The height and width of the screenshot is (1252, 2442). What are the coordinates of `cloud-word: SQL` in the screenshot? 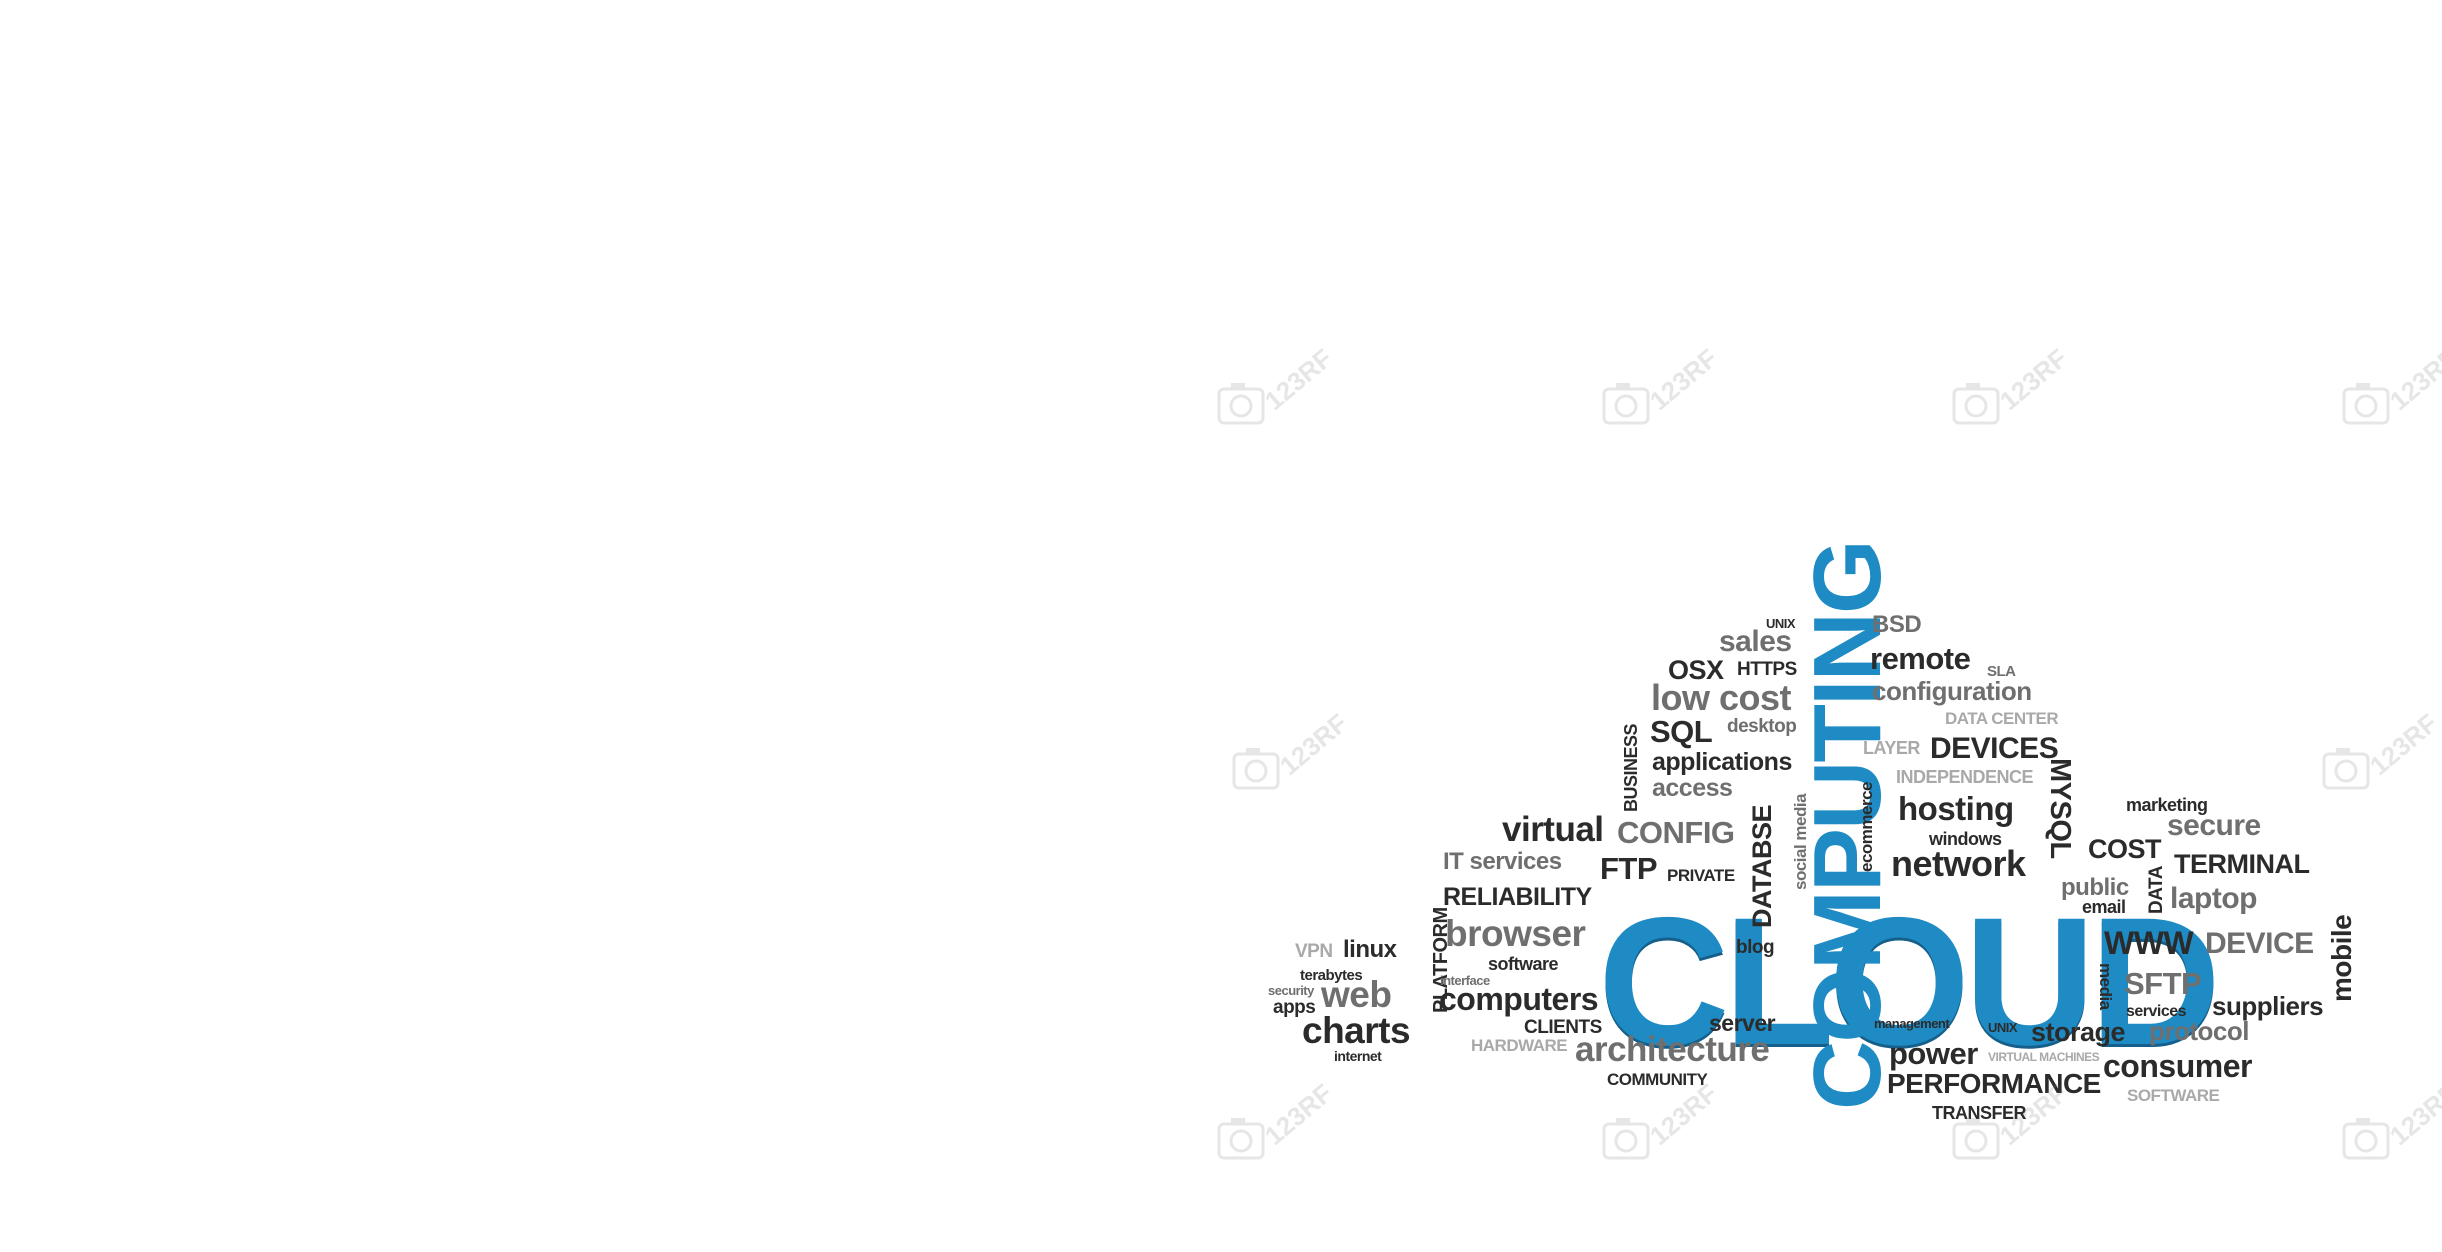 It's located at (1681, 731).